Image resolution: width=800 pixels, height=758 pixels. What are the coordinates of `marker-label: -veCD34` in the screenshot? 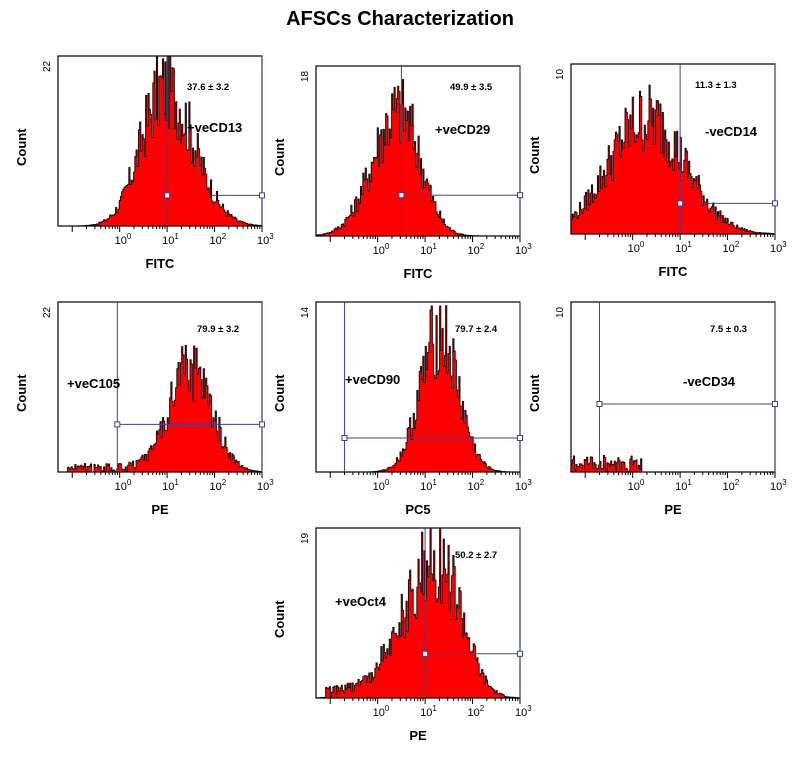 It's located at (709, 381).